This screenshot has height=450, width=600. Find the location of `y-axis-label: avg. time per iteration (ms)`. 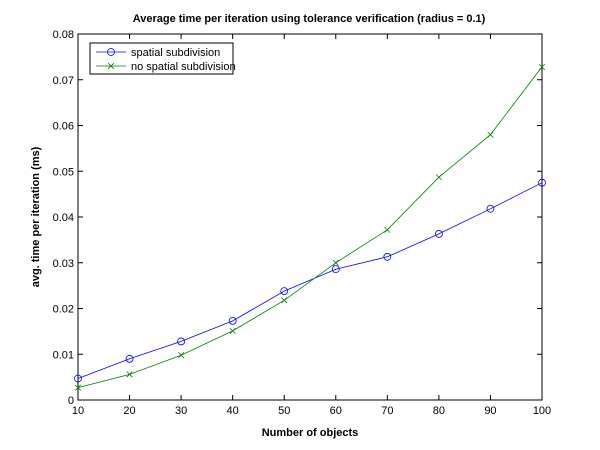

y-axis-label: avg. time per iteration (ms) is located at coordinates (36, 216).